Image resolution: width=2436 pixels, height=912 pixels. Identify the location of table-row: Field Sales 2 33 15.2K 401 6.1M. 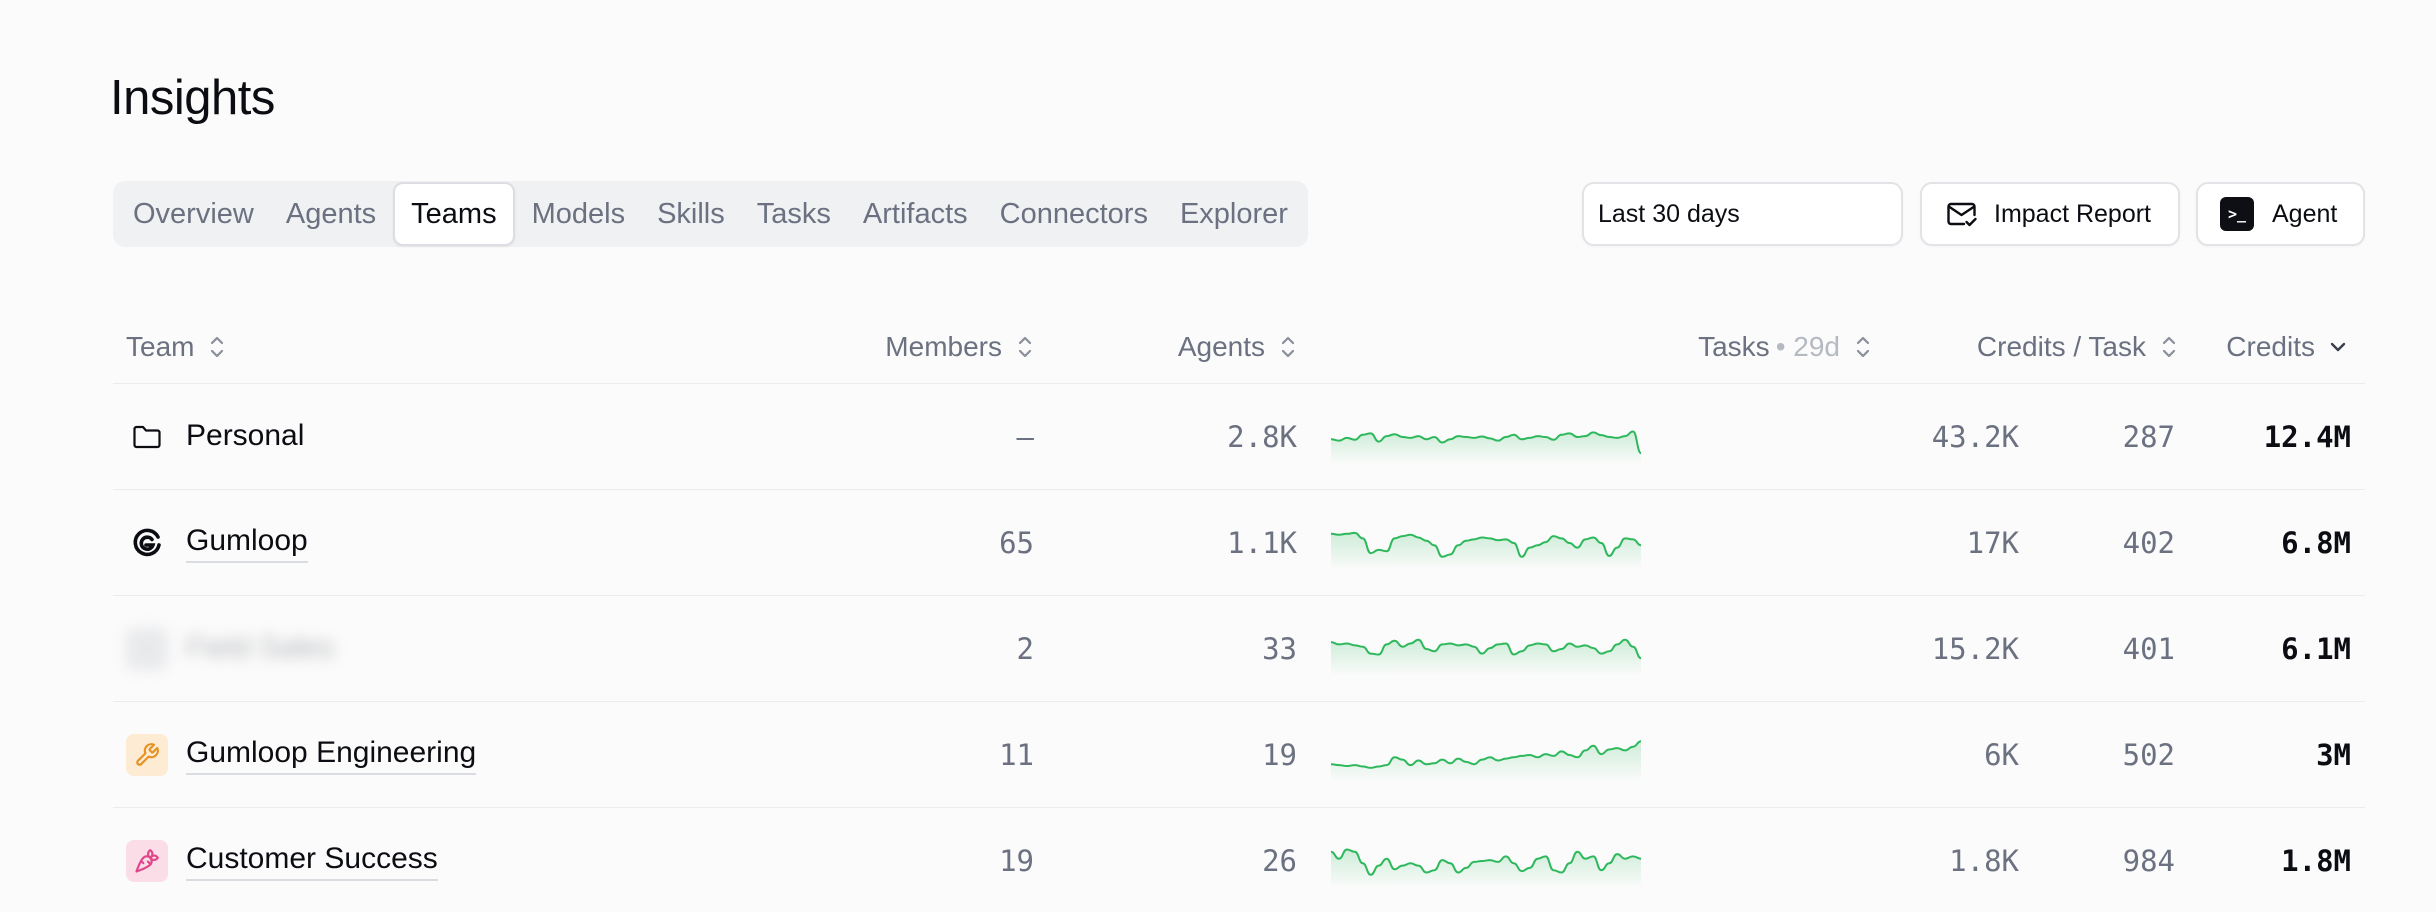
(1239, 649).